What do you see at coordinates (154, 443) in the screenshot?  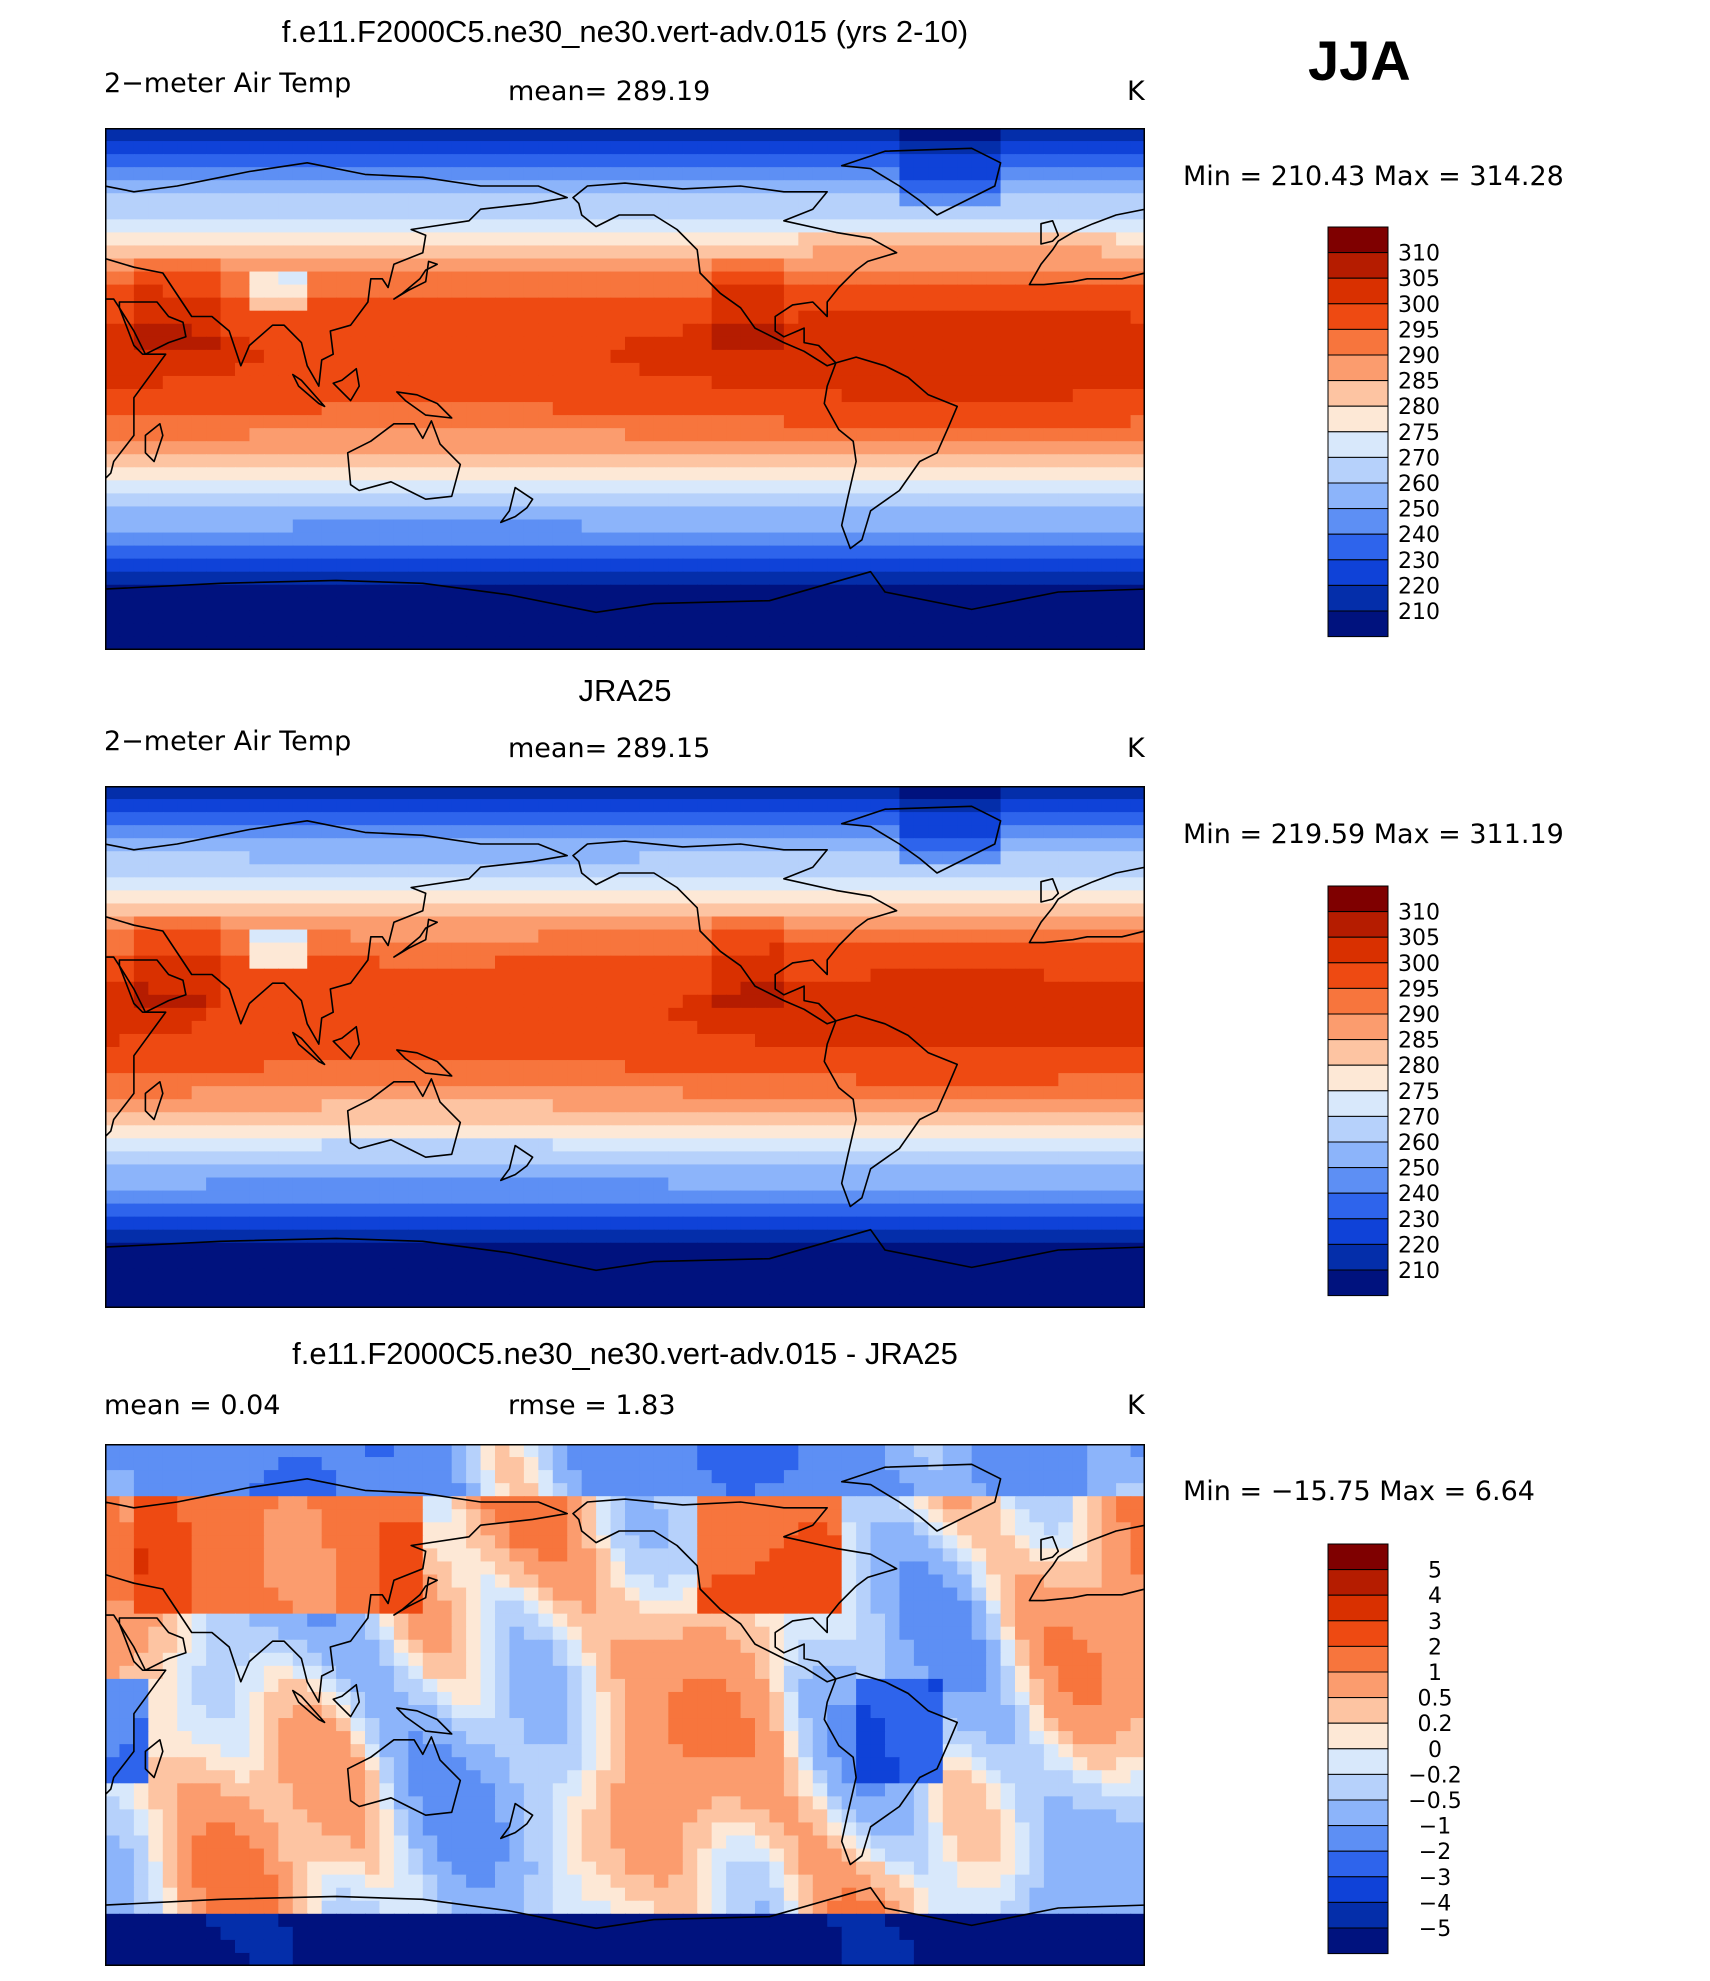 I see `continent-outline` at bounding box center [154, 443].